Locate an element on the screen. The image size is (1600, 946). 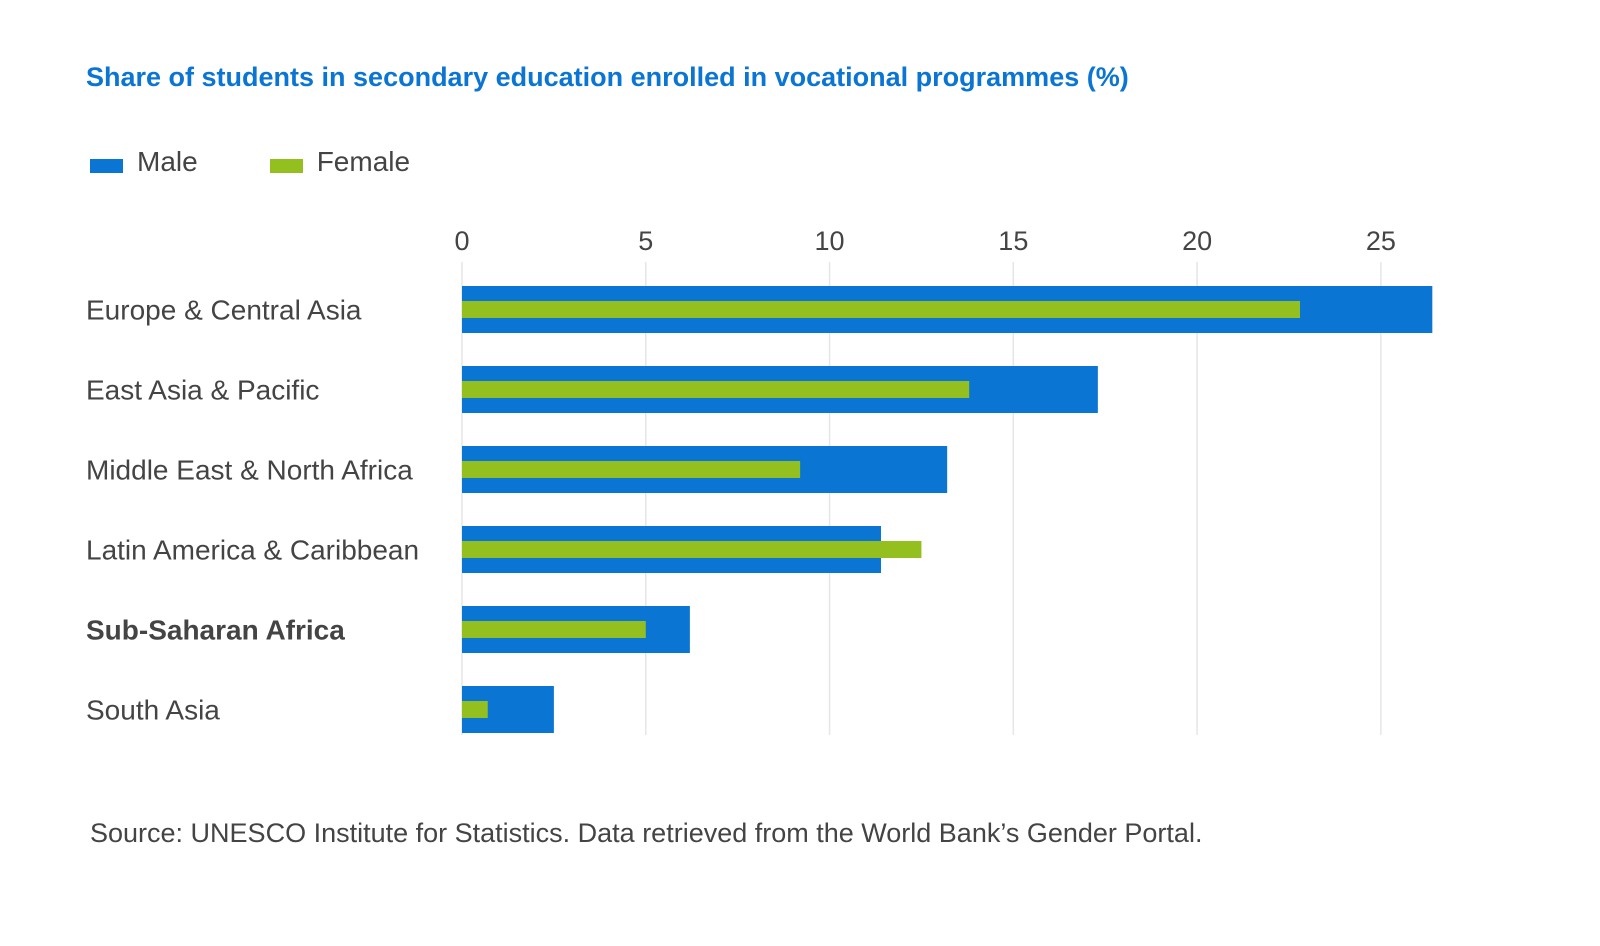
y-category-label: Latin America & Caribbean is located at coordinates (252, 550).